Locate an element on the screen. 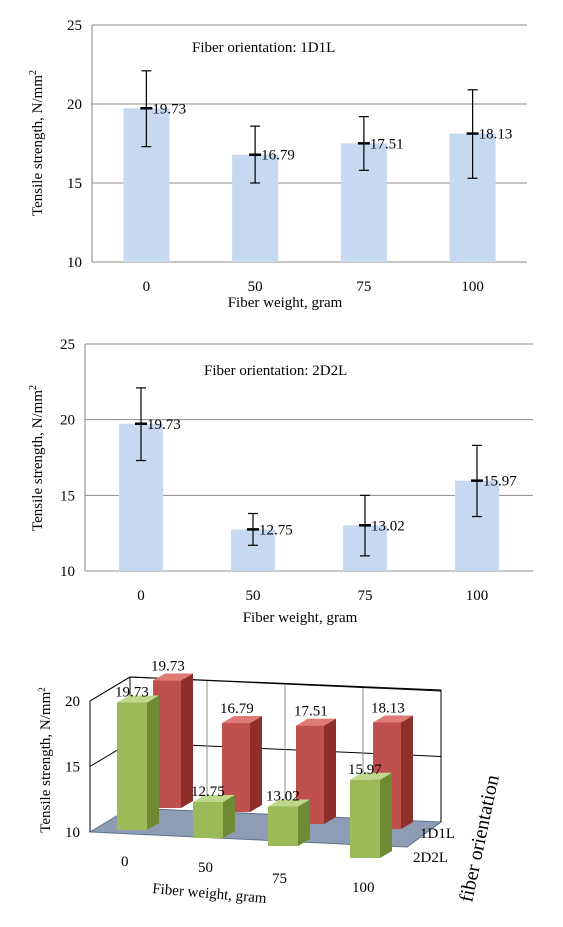 This screenshot has width=563, height=927. c2-xtick-100: 100 is located at coordinates (477, 596).